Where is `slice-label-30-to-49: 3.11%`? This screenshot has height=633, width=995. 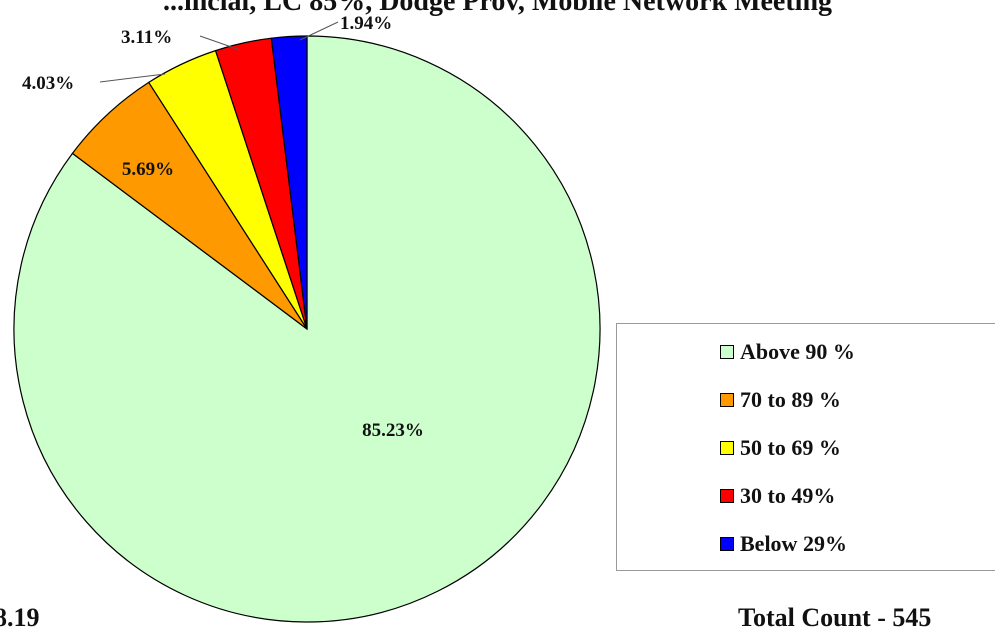 slice-label-30-to-49: 3.11% is located at coordinates (146, 37).